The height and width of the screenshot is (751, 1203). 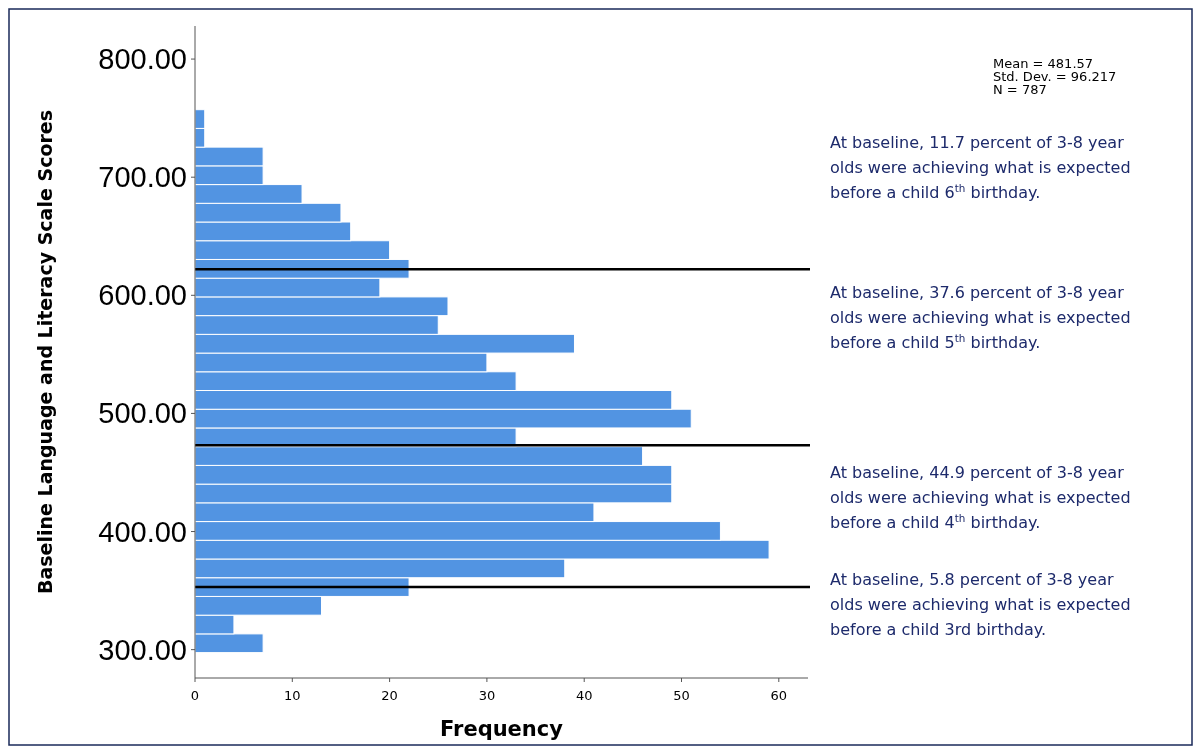 What do you see at coordinates (45, 352) in the screenshot?
I see `y-axis-title: Baseline Language and Literacy Scale Scores` at bounding box center [45, 352].